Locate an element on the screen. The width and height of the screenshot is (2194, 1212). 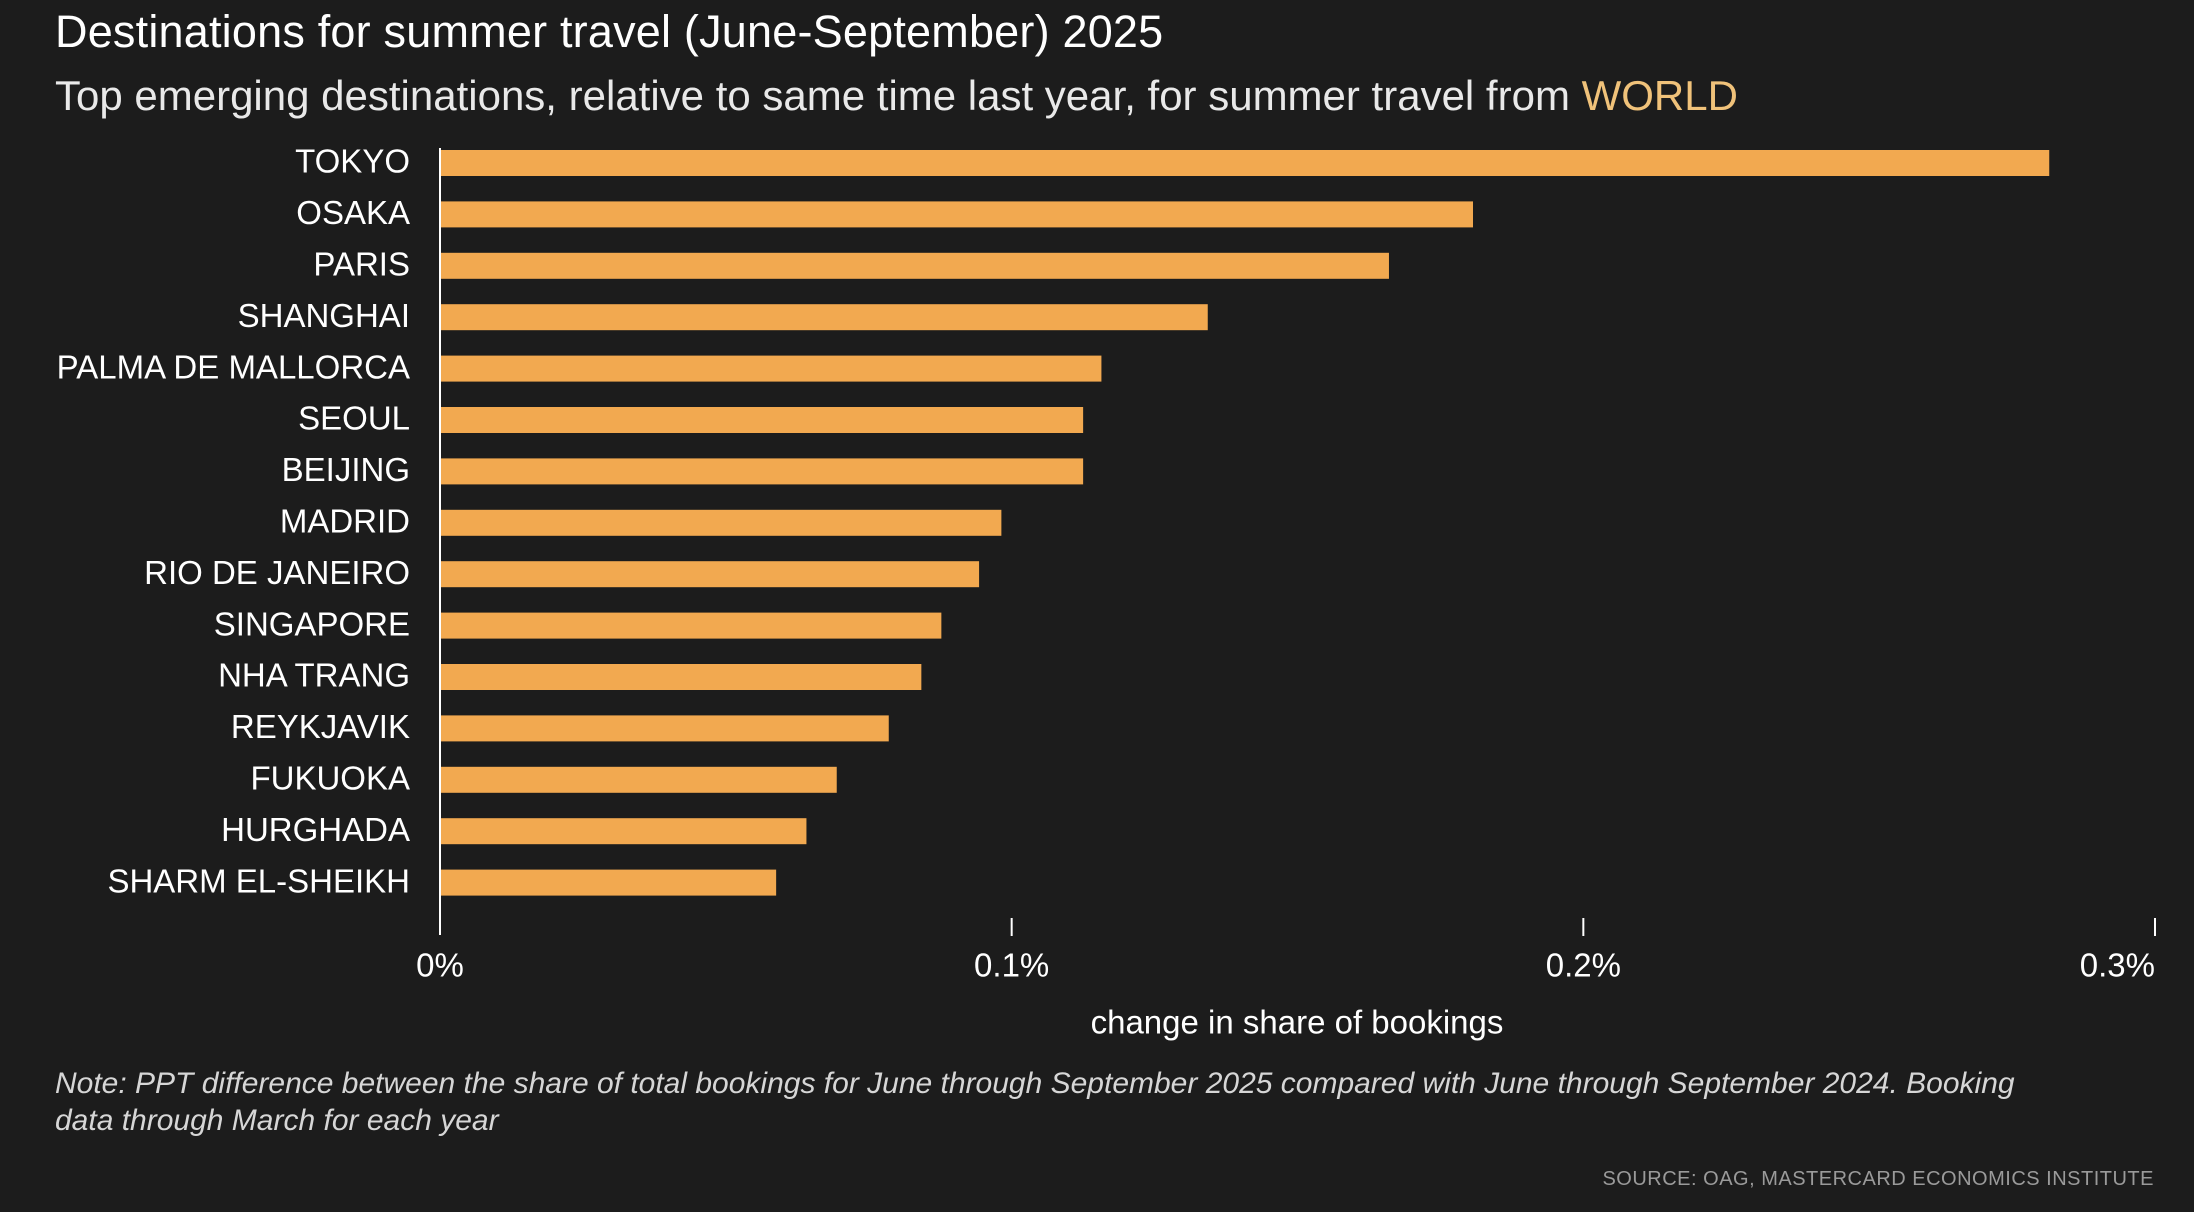
category-label: SHARM EL-SHEIKH is located at coordinates (258, 880).